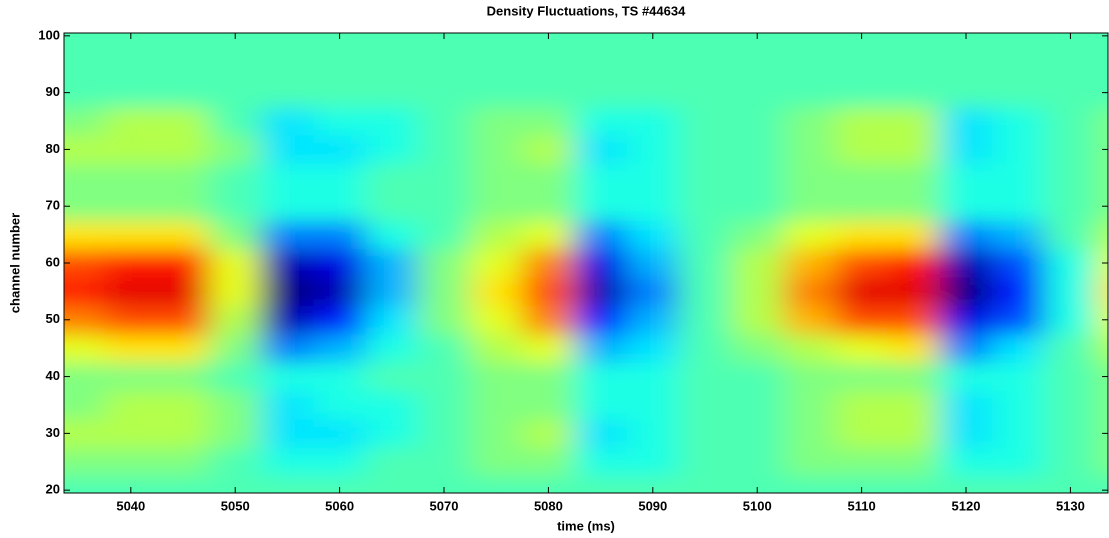 Image resolution: width=1109 pixels, height=538 pixels. I want to click on x-tick-label: 5120, so click(966, 505).